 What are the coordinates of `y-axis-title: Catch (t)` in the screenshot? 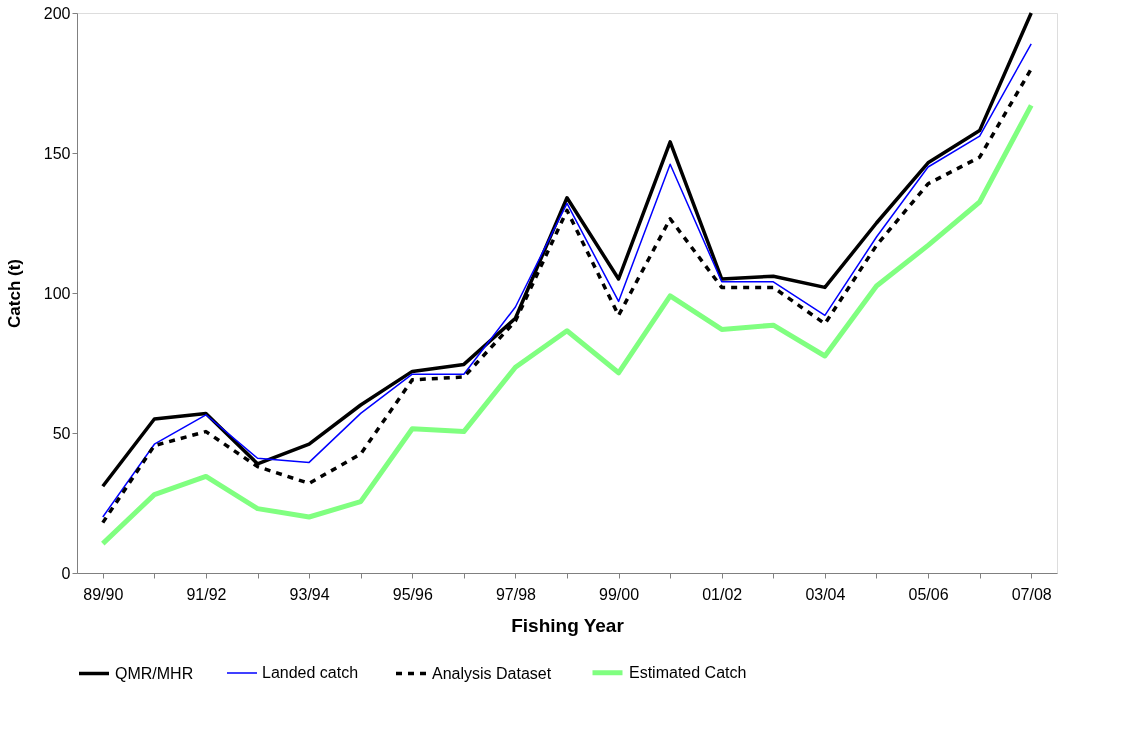 It's located at (14, 293).